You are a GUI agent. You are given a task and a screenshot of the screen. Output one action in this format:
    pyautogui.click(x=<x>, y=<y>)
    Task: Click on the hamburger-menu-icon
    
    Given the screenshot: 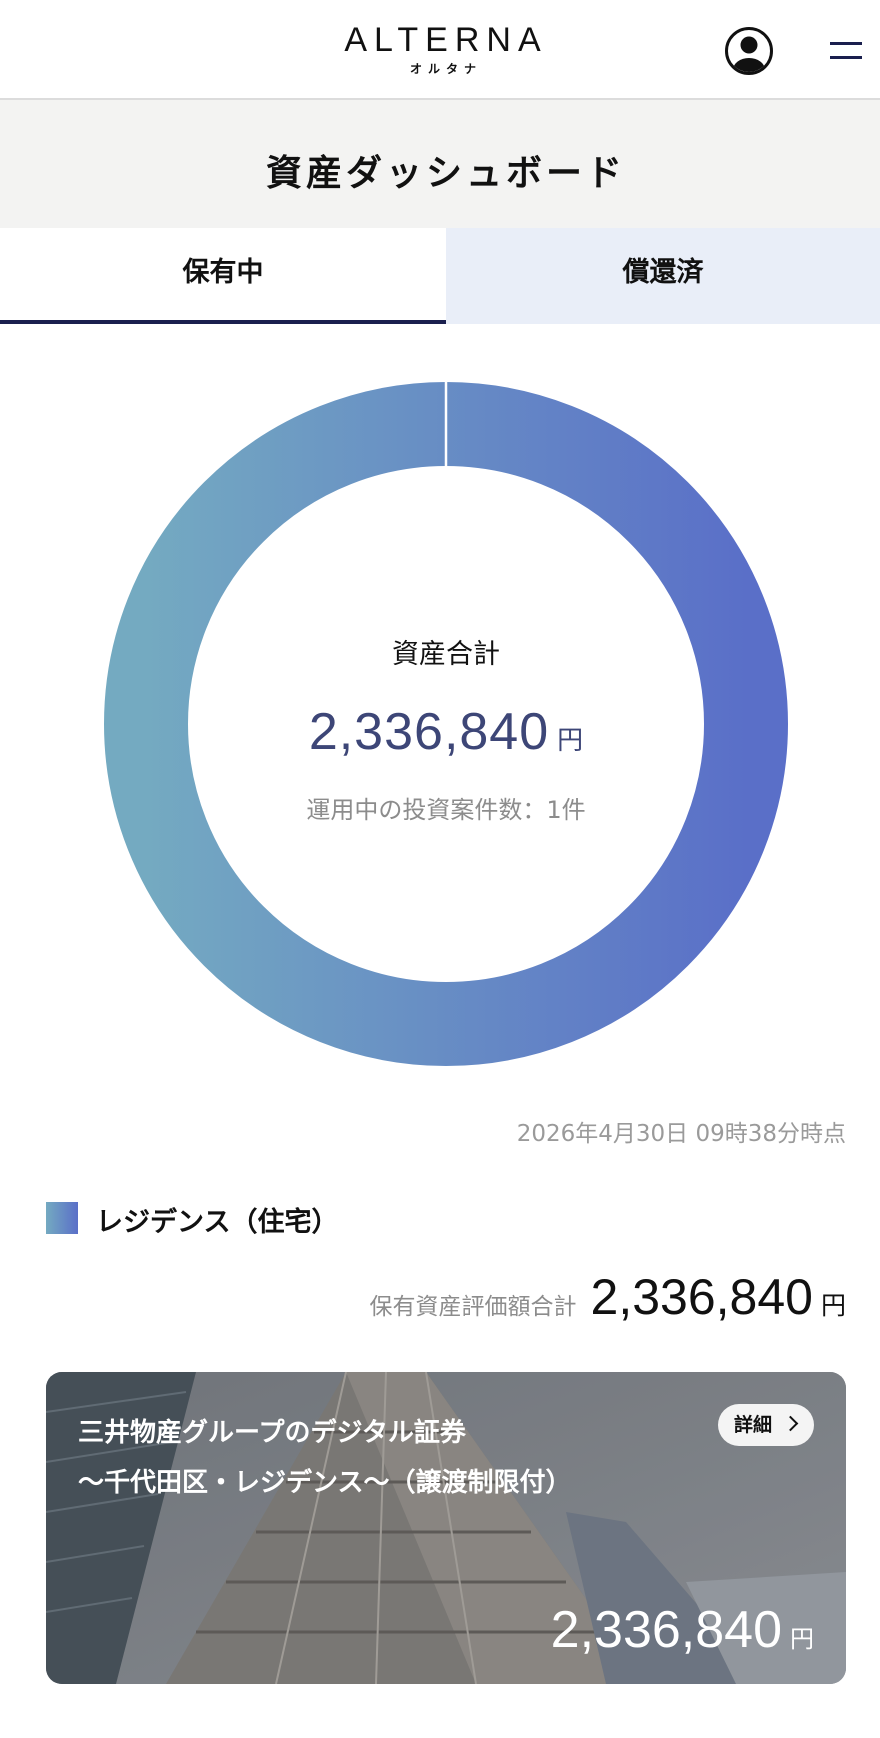 What is the action you would take?
    pyautogui.click(x=846, y=50)
    